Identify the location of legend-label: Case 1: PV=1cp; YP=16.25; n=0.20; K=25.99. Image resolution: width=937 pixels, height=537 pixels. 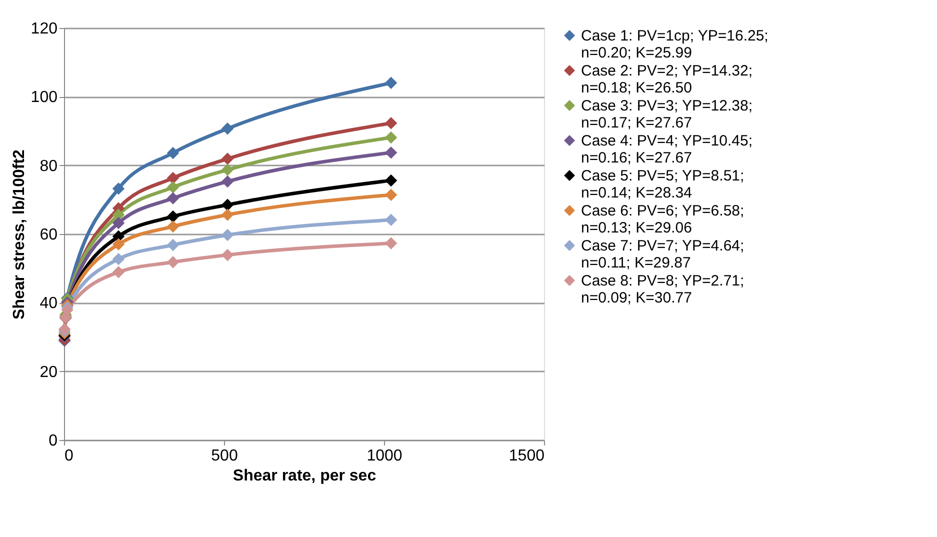
(674, 45).